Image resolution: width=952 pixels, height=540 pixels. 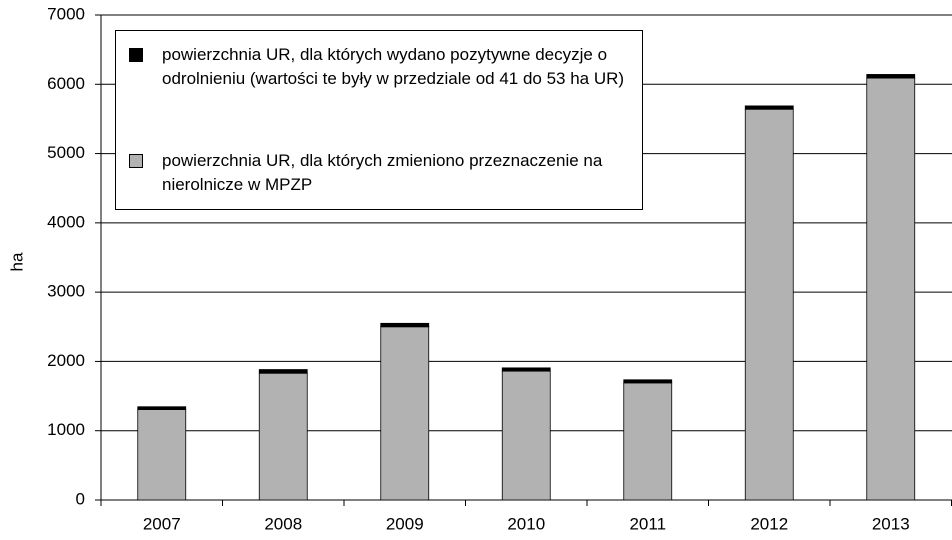 I want to click on y-tick-label: 4000, so click(x=66, y=221).